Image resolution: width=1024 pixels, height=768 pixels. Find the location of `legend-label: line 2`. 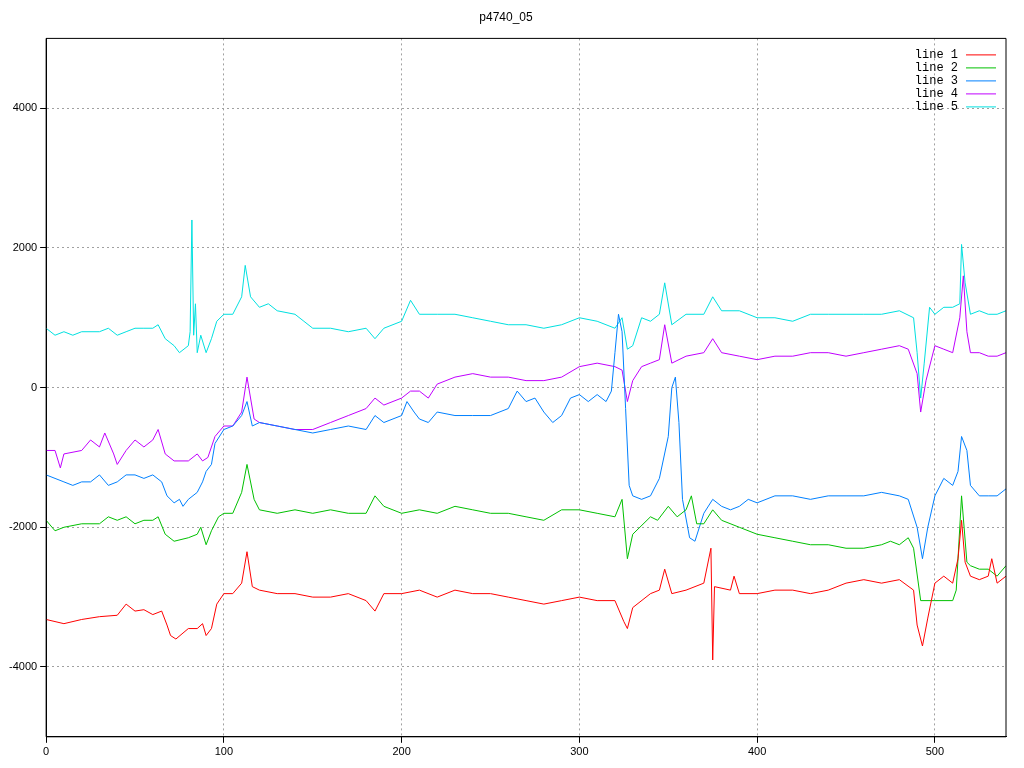

legend-label: line 2 is located at coordinates (936, 68).